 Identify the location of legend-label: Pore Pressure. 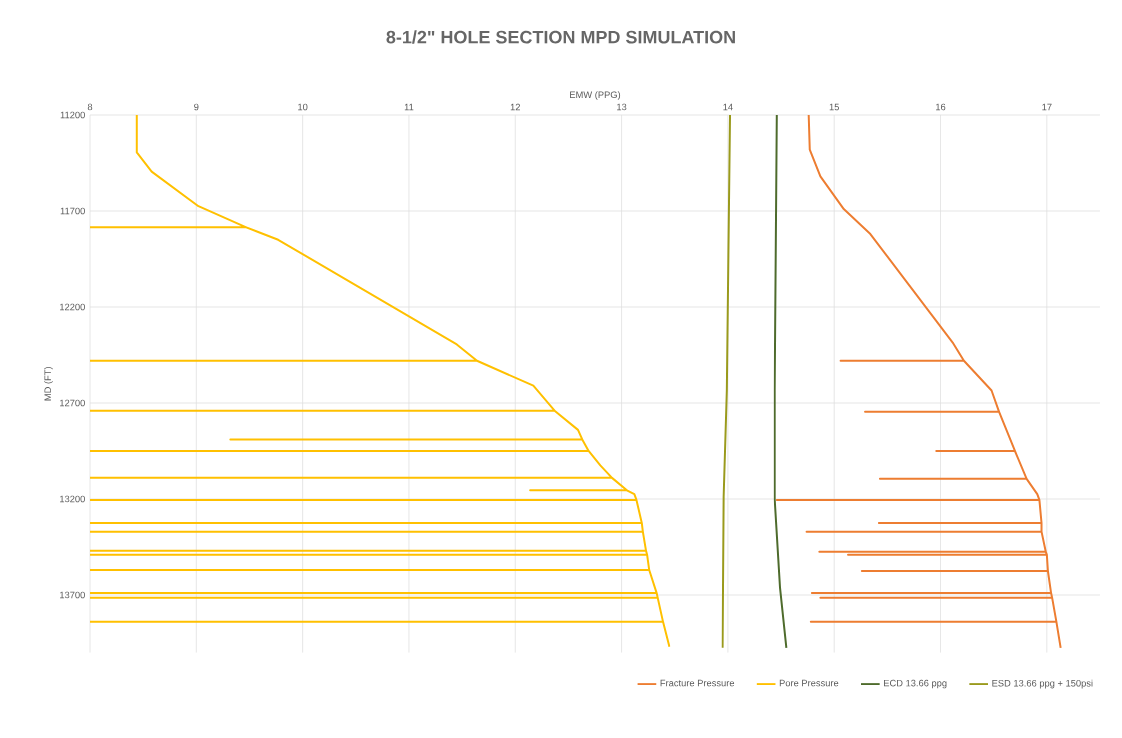
(809, 683).